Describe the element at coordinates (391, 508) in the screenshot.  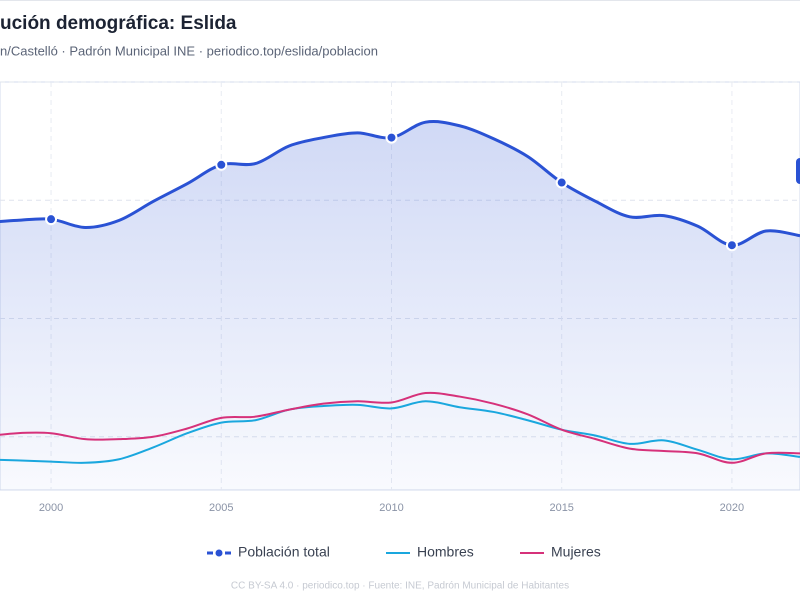
I see `x-tick-label: 2010` at that location.